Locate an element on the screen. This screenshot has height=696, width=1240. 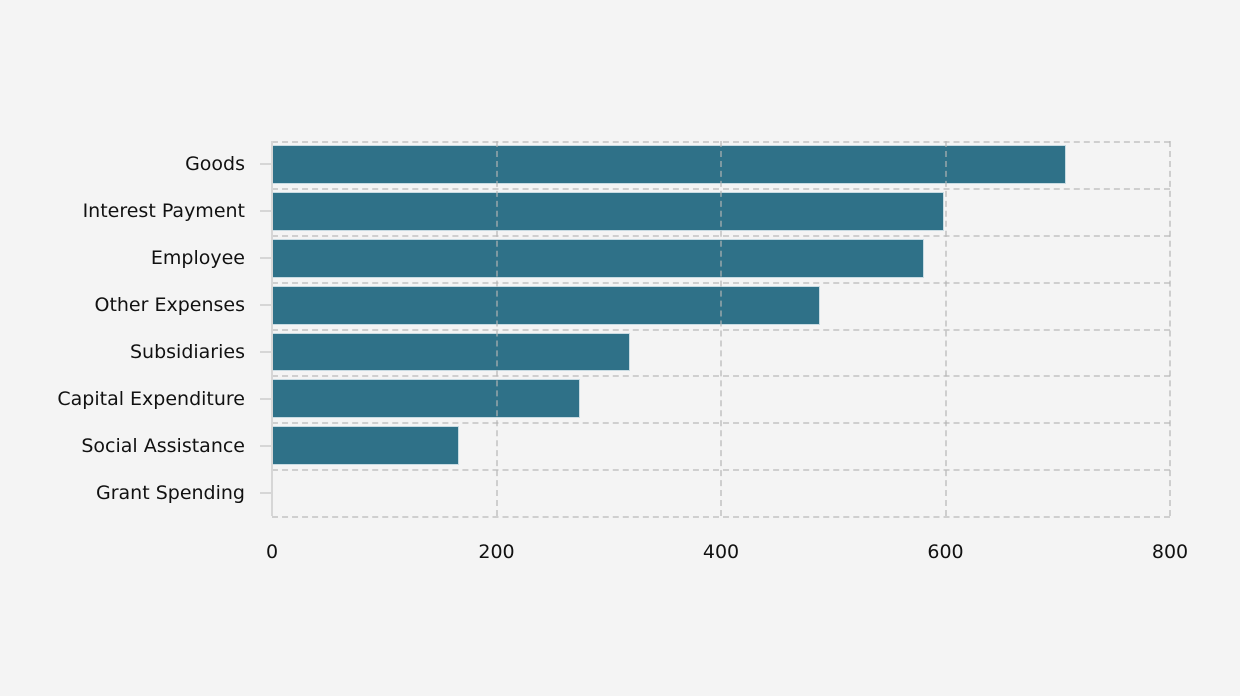
x-tick-label: 0 is located at coordinates (272, 552).